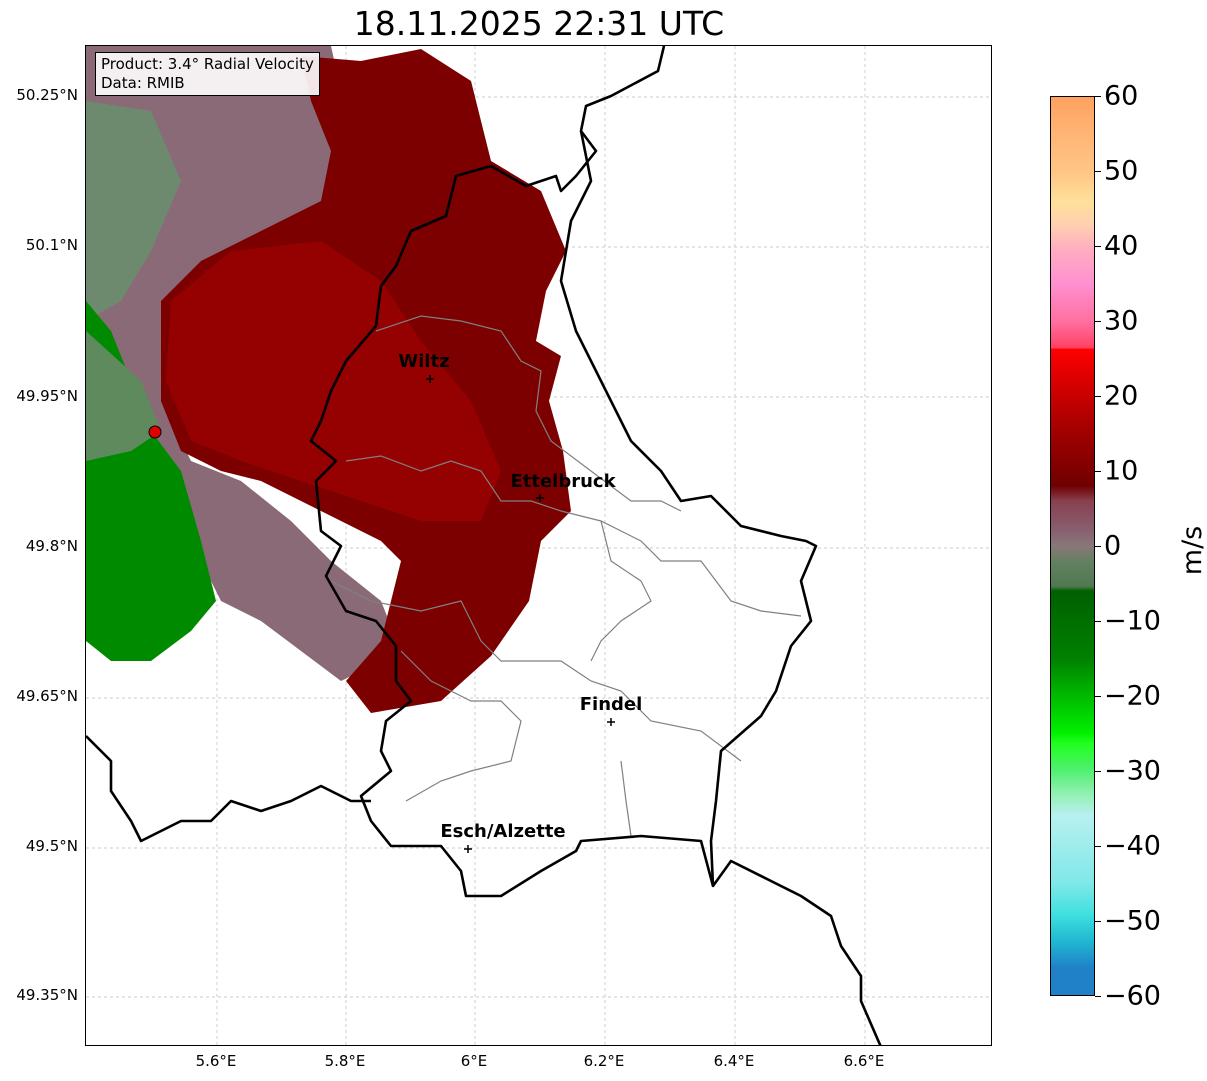  Describe the element at coordinates (1192, 550) in the screenshot. I see `colorbar-unit-label: m/s` at that location.